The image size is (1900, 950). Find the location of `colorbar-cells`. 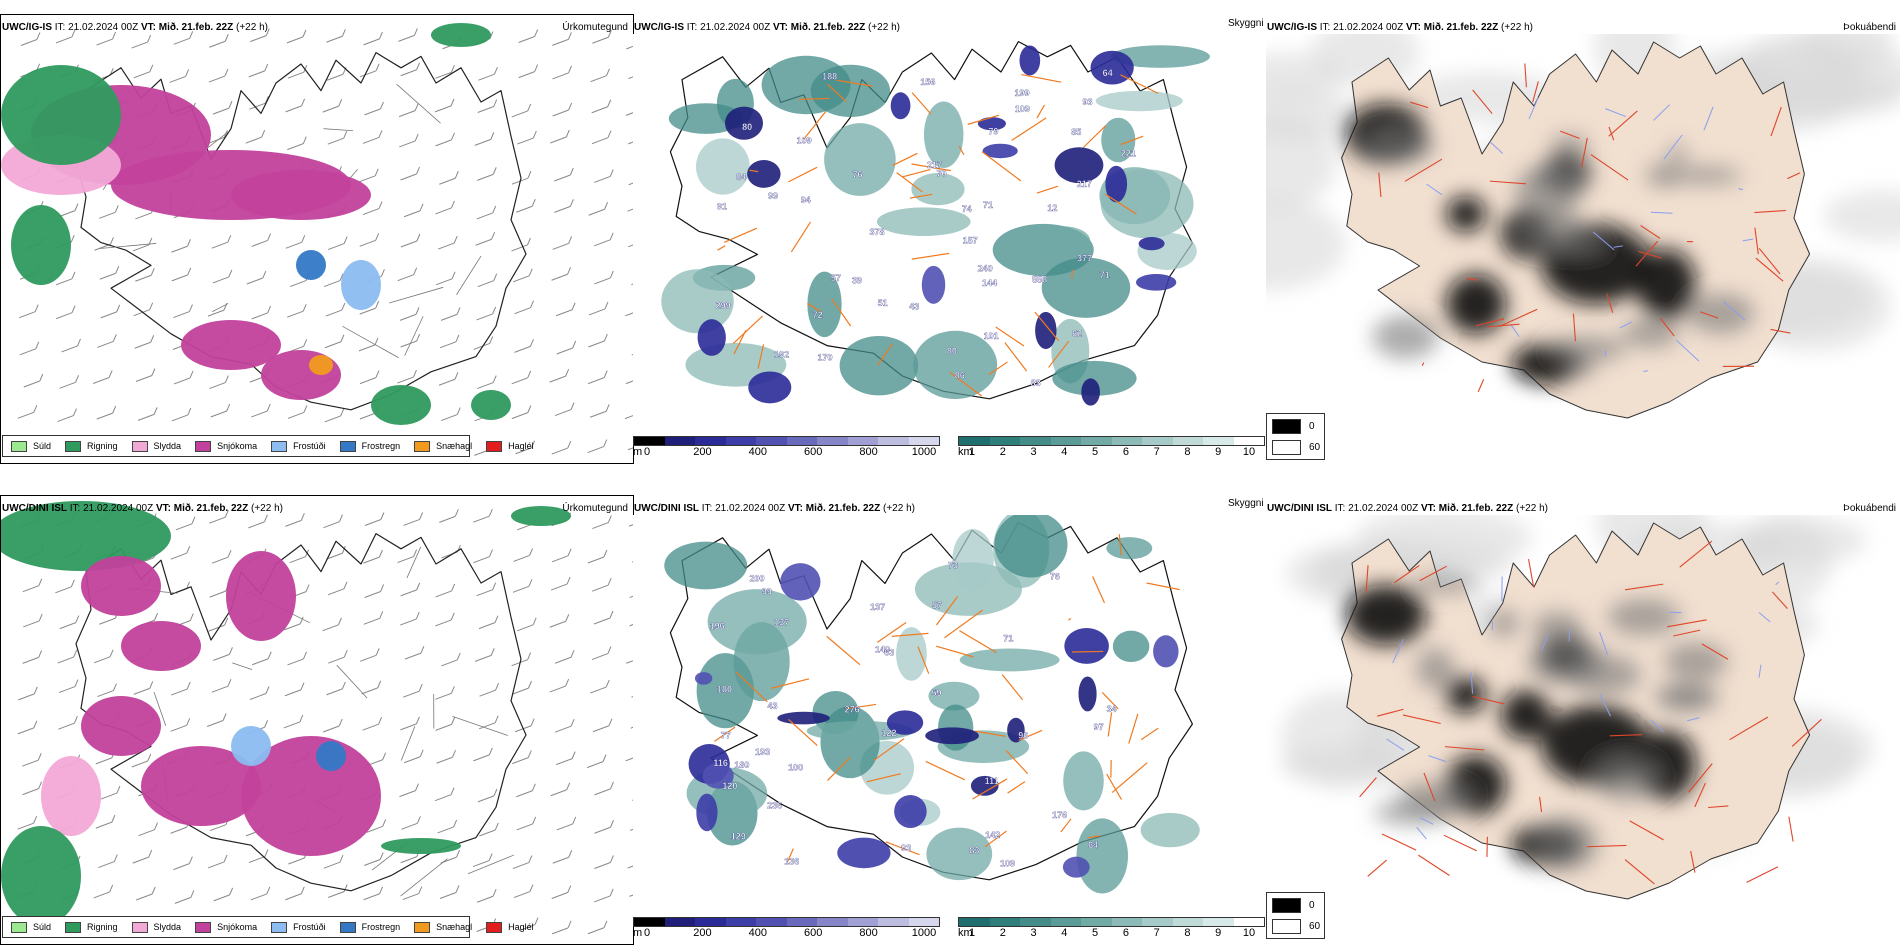

colorbar-cells is located at coordinates (786, 441).